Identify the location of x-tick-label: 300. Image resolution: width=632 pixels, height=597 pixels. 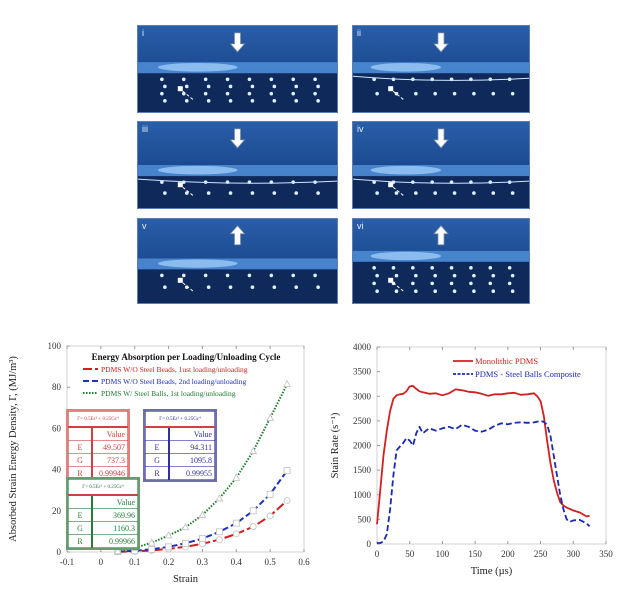
(574, 554).